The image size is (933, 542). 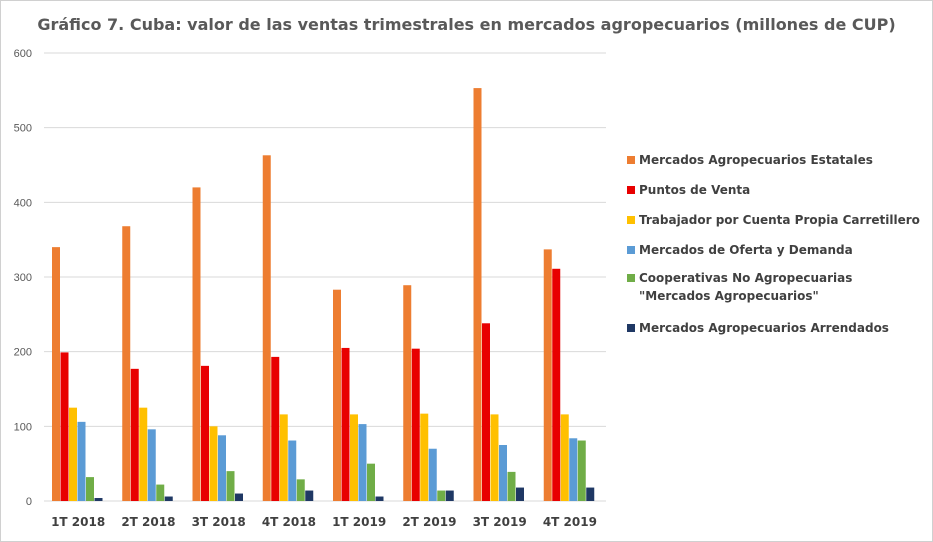 What do you see at coordinates (219, 522) in the screenshot?
I see `x-tick-label: 3T 2018` at bounding box center [219, 522].